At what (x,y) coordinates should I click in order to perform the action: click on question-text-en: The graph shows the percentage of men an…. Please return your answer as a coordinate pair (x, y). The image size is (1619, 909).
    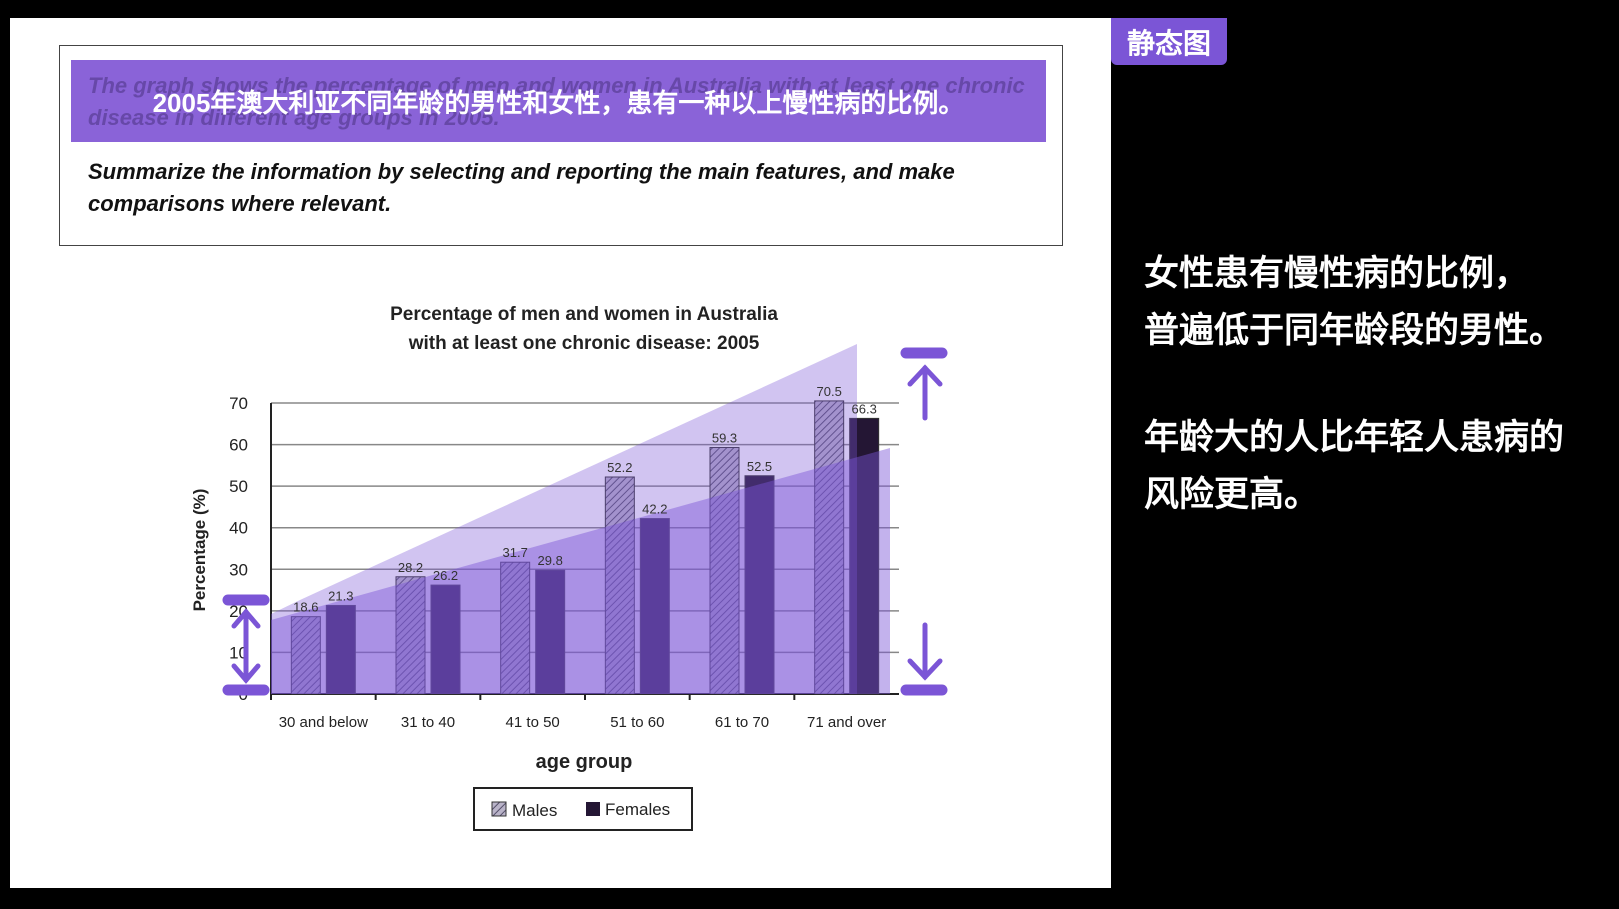
    Looking at the image, I should click on (556, 101).